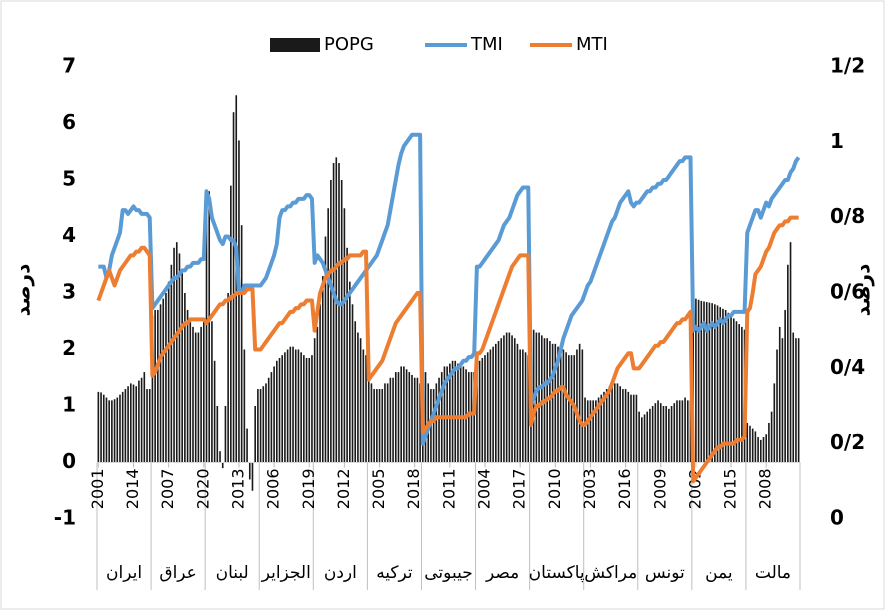  I want to click on y-tick-label: 0, so click(69, 461).